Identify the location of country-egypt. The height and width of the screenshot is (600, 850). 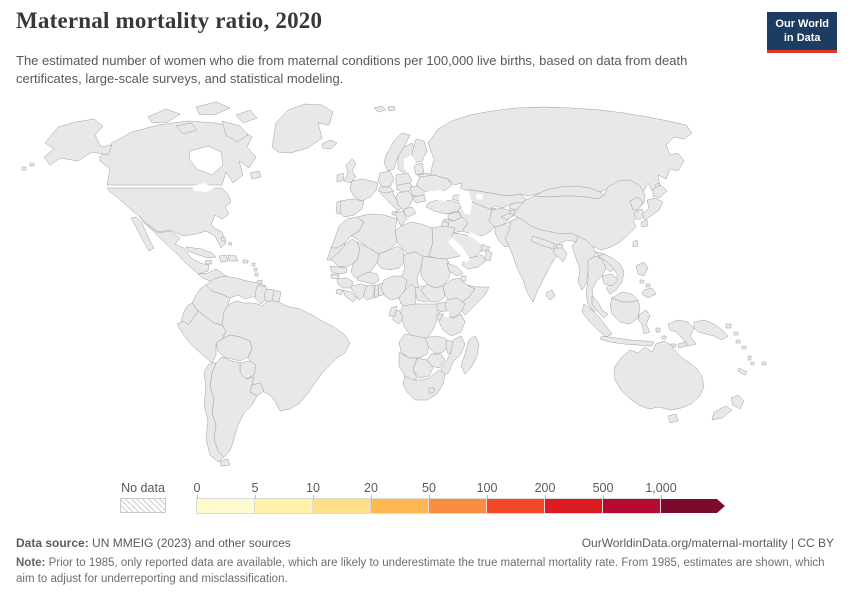
(444, 242).